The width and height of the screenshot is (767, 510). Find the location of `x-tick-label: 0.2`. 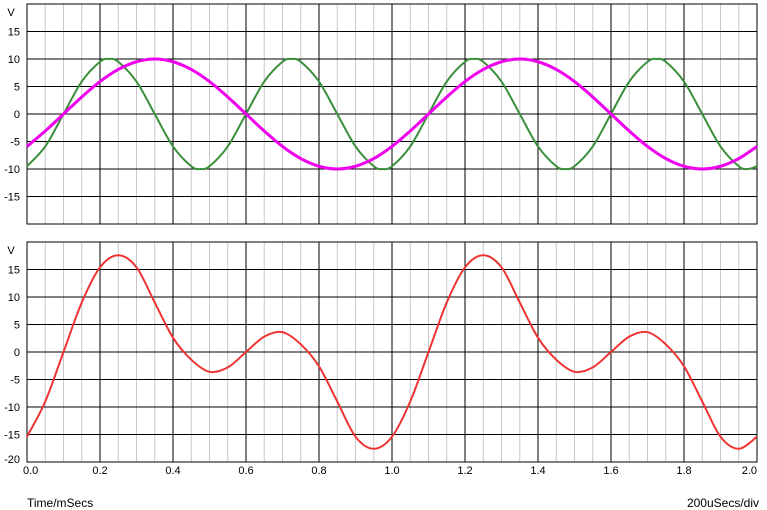

x-tick-label: 0.2 is located at coordinates (99, 471).